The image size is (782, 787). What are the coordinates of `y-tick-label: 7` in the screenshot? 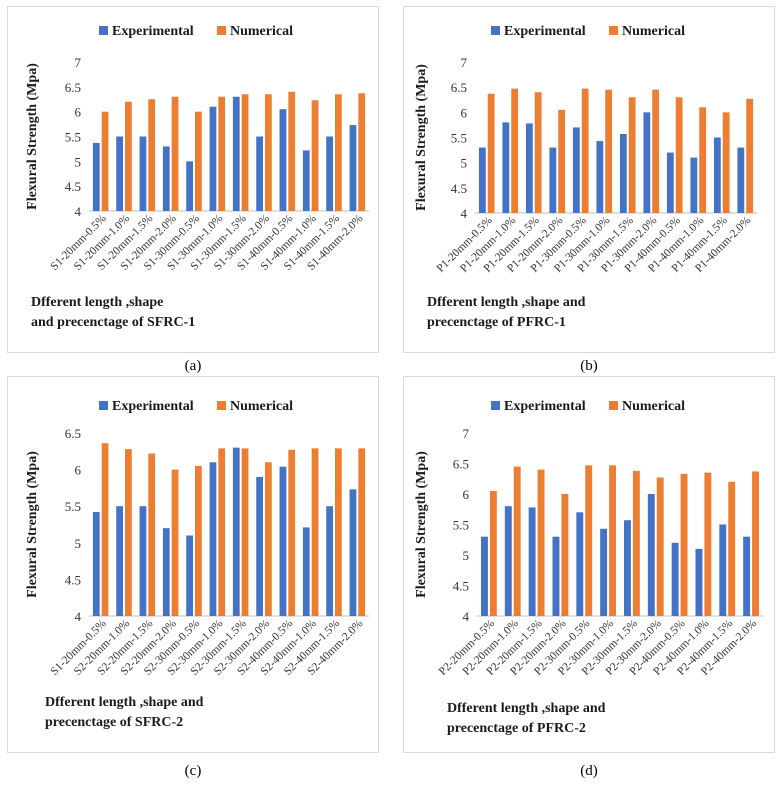 It's located at (464, 62).